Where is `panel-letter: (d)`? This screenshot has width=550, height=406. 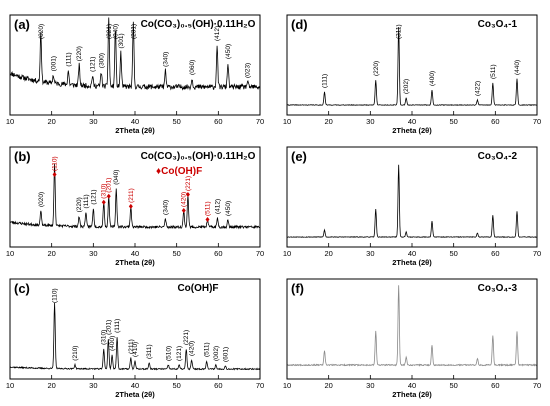 panel-letter: (d) is located at coordinates (299, 24).